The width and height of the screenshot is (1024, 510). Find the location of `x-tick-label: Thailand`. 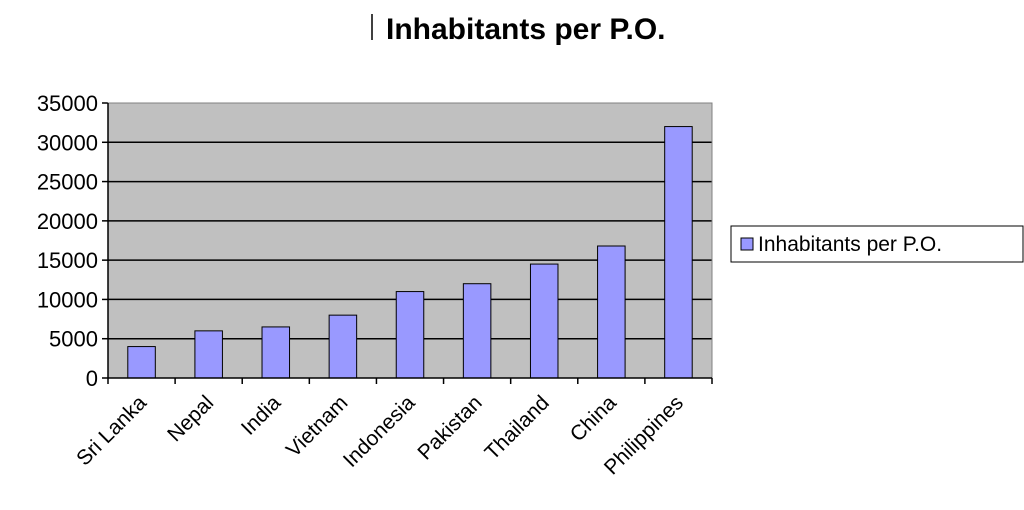

x-tick-label: Thailand is located at coordinates (517, 427).